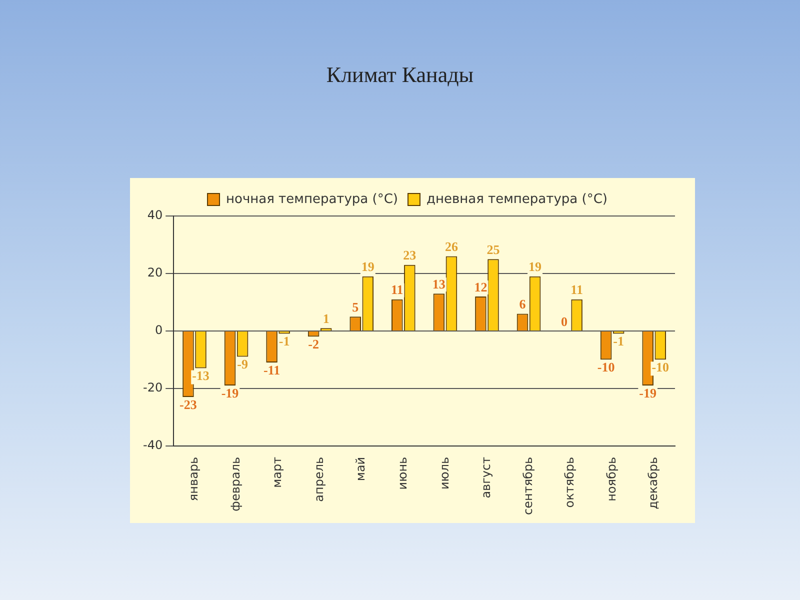  Describe the element at coordinates (155, 273) in the screenshot. I see `y-tick-label: 20` at that location.